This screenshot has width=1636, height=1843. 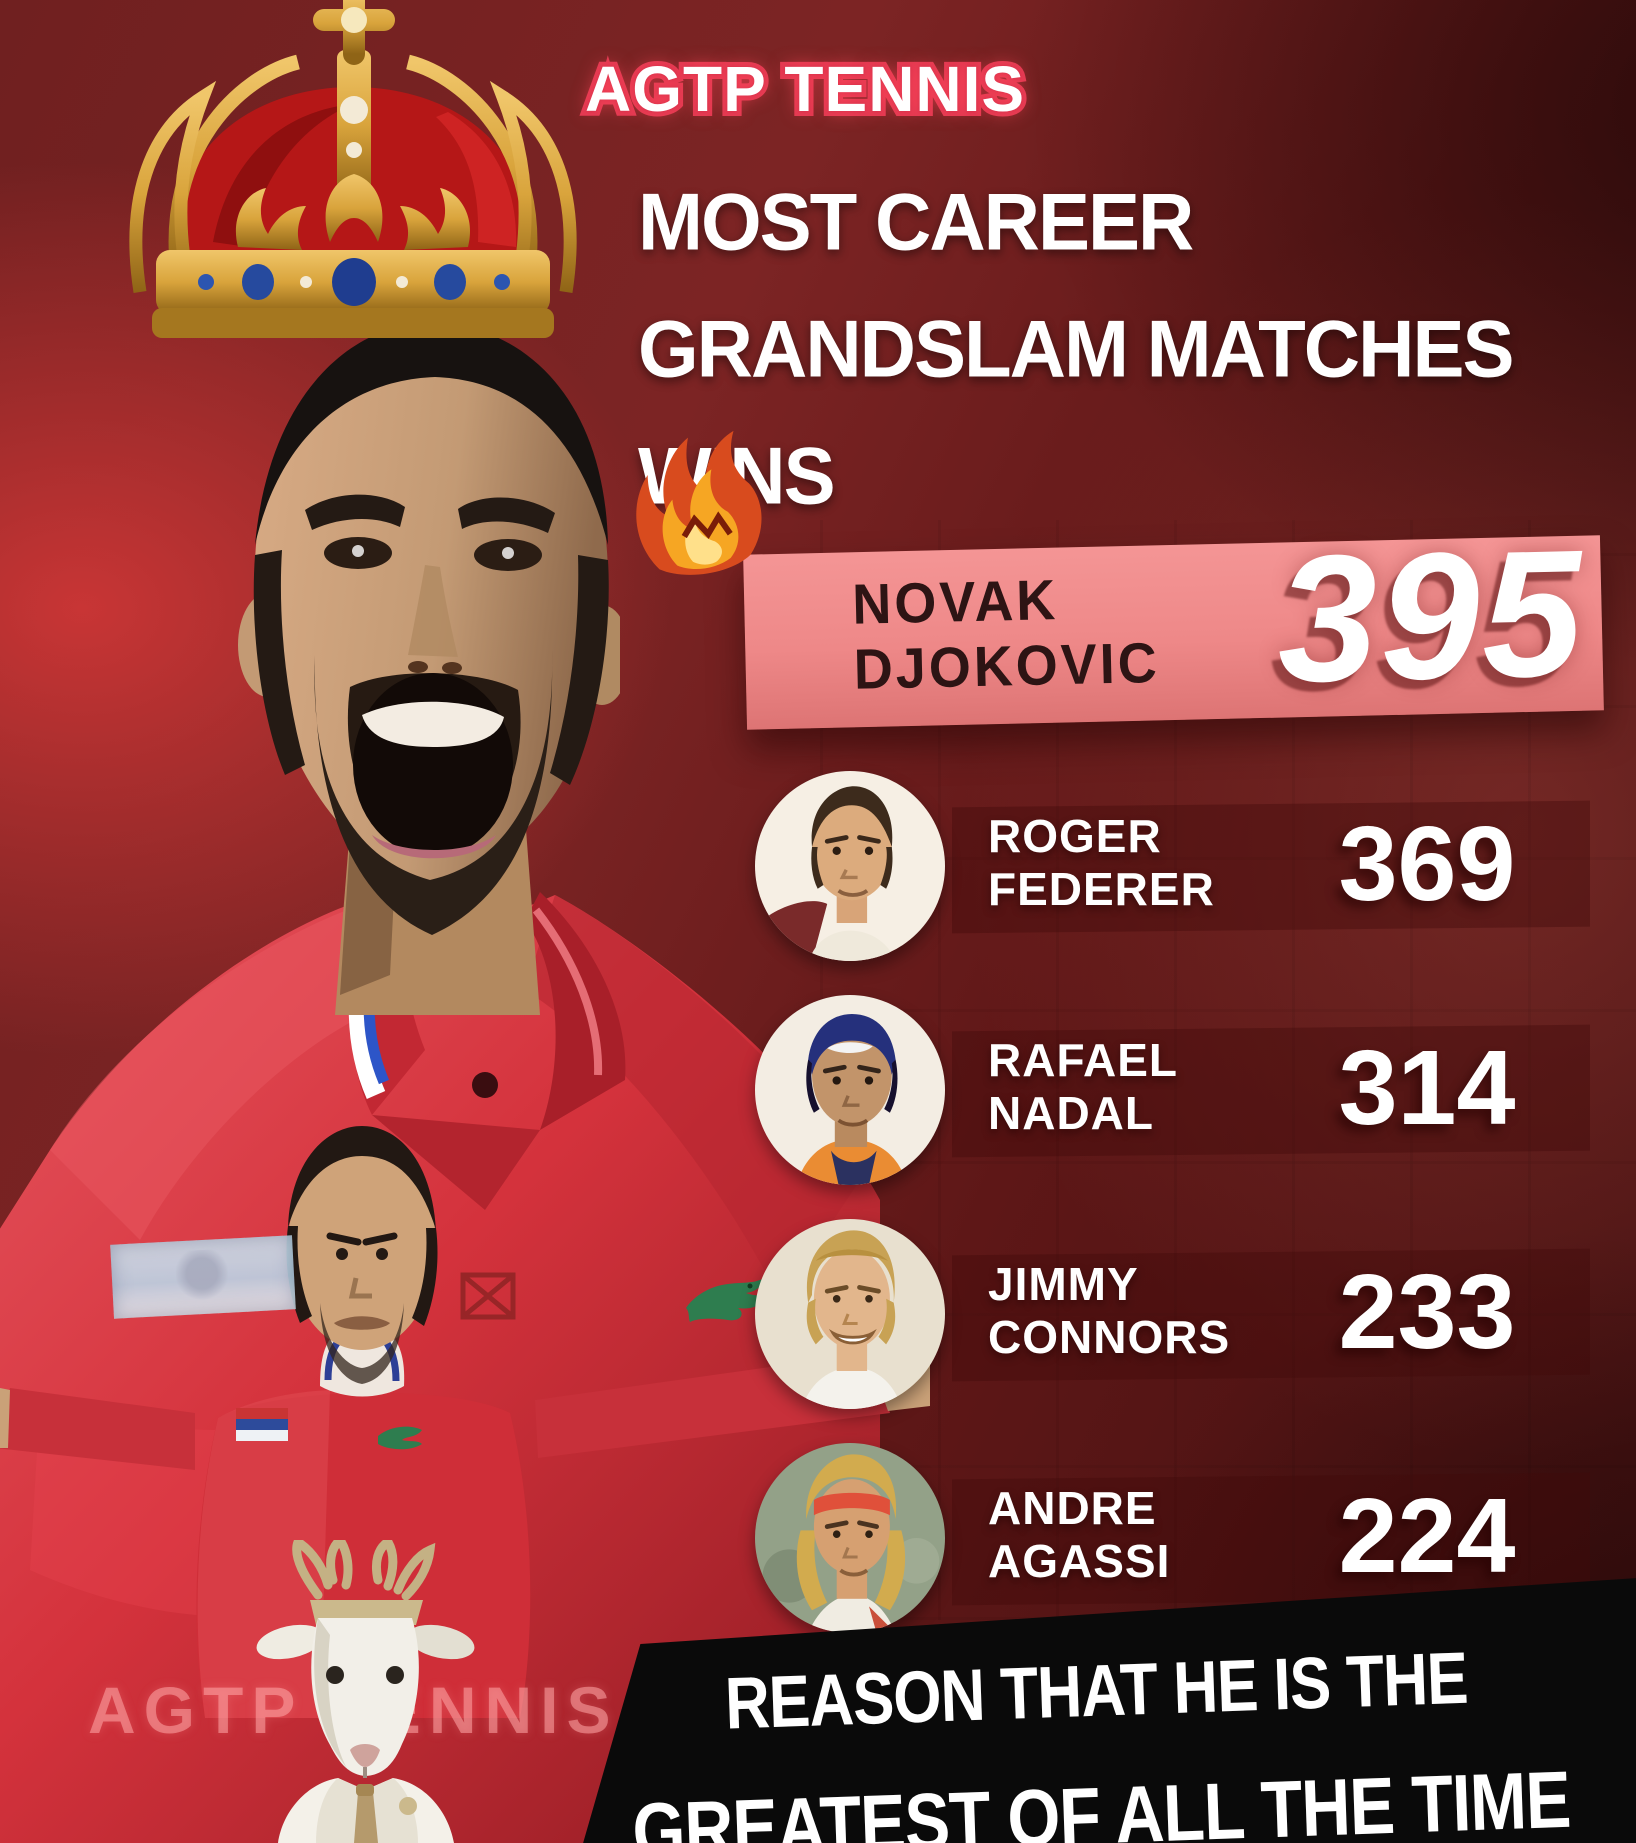 What do you see at coordinates (850, 1090) in the screenshot?
I see `nadal-avatar` at bounding box center [850, 1090].